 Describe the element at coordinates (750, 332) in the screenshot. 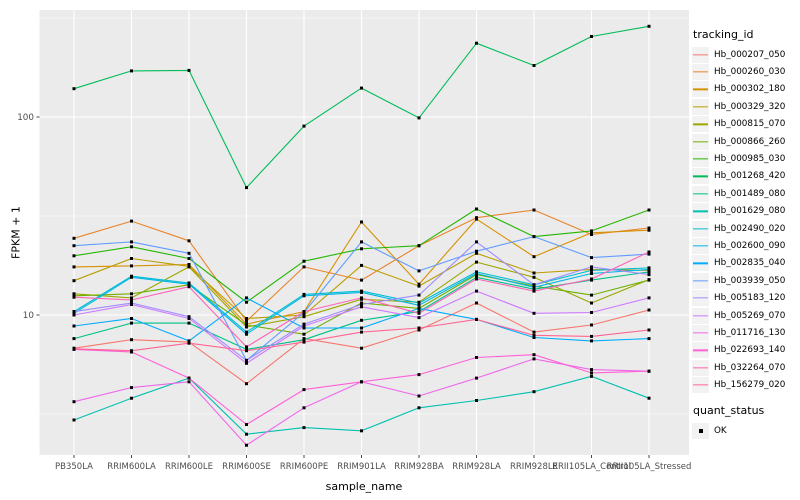

I see `legend-item-label: Hb_011716_130` at that location.